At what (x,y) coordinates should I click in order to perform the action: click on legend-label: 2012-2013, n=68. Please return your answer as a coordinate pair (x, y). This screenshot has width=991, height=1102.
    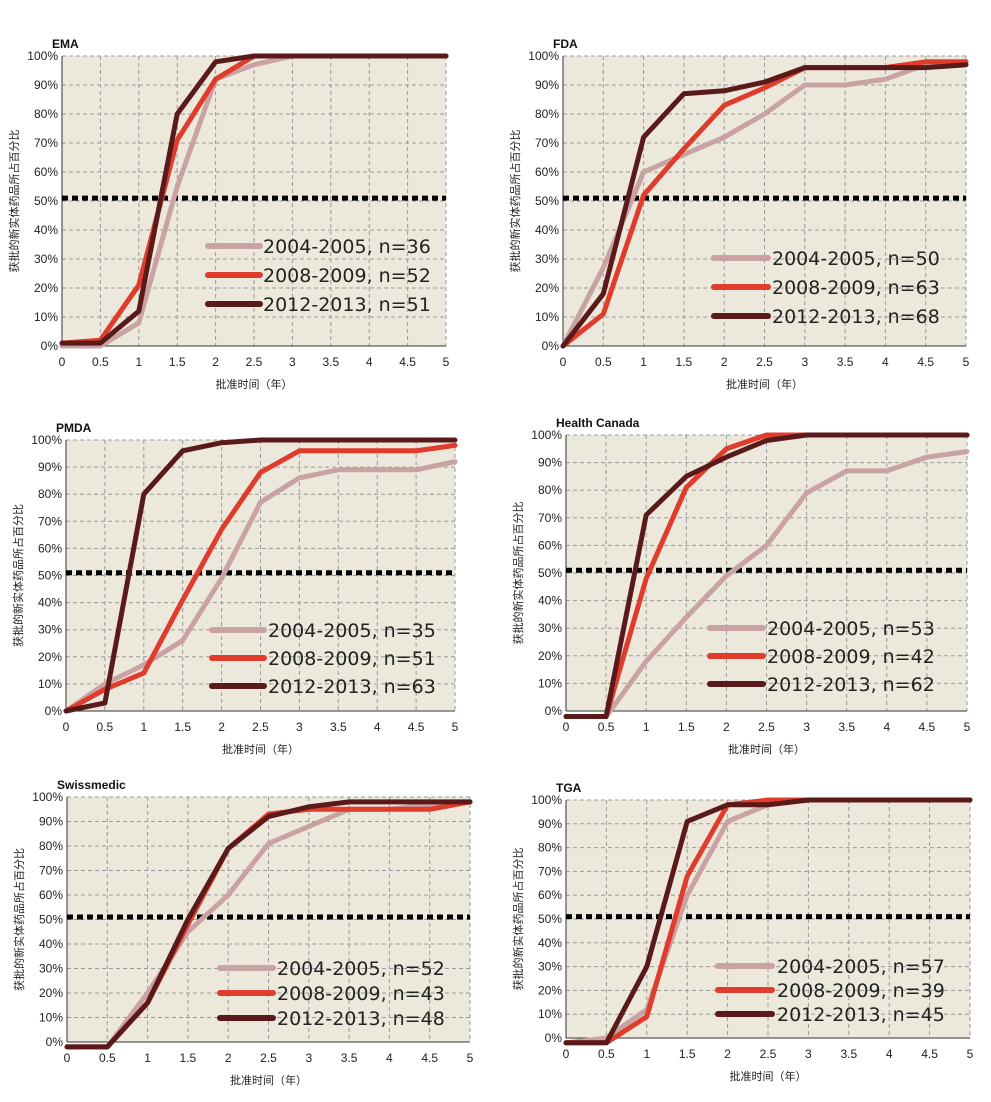
    Looking at the image, I should click on (856, 317).